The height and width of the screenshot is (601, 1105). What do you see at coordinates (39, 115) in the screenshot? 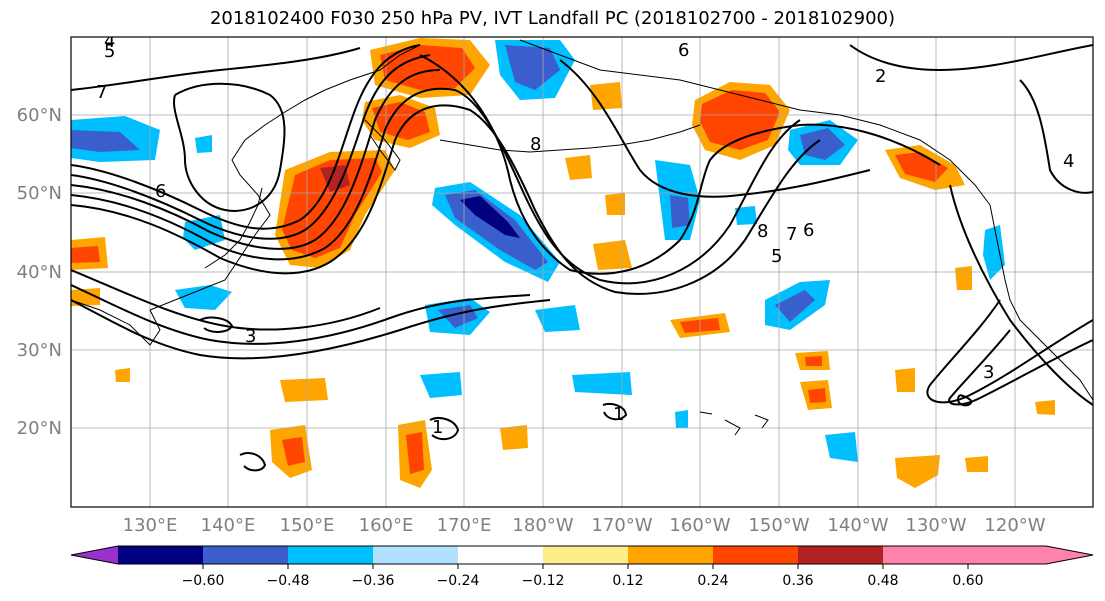
I see `lat-label-60N: 60°N` at bounding box center [39, 115].